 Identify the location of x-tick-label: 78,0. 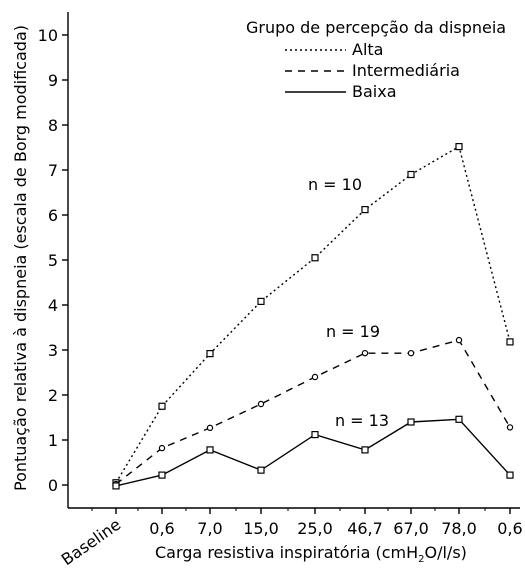
(459, 528).